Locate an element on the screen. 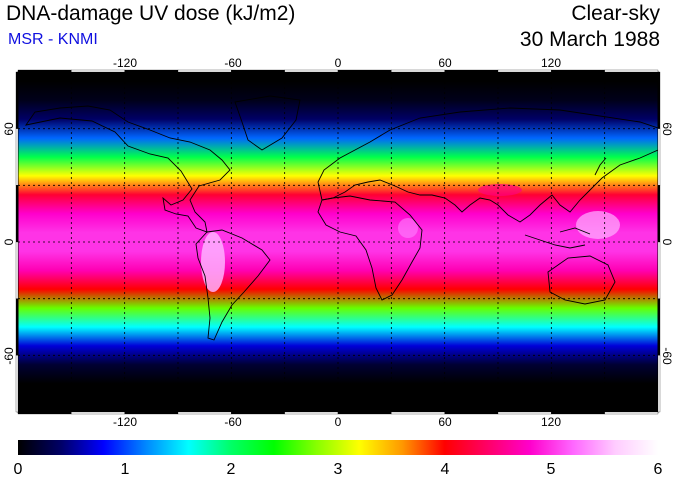  lat-labels-left: 60 0 -60 is located at coordinates (9, 243).